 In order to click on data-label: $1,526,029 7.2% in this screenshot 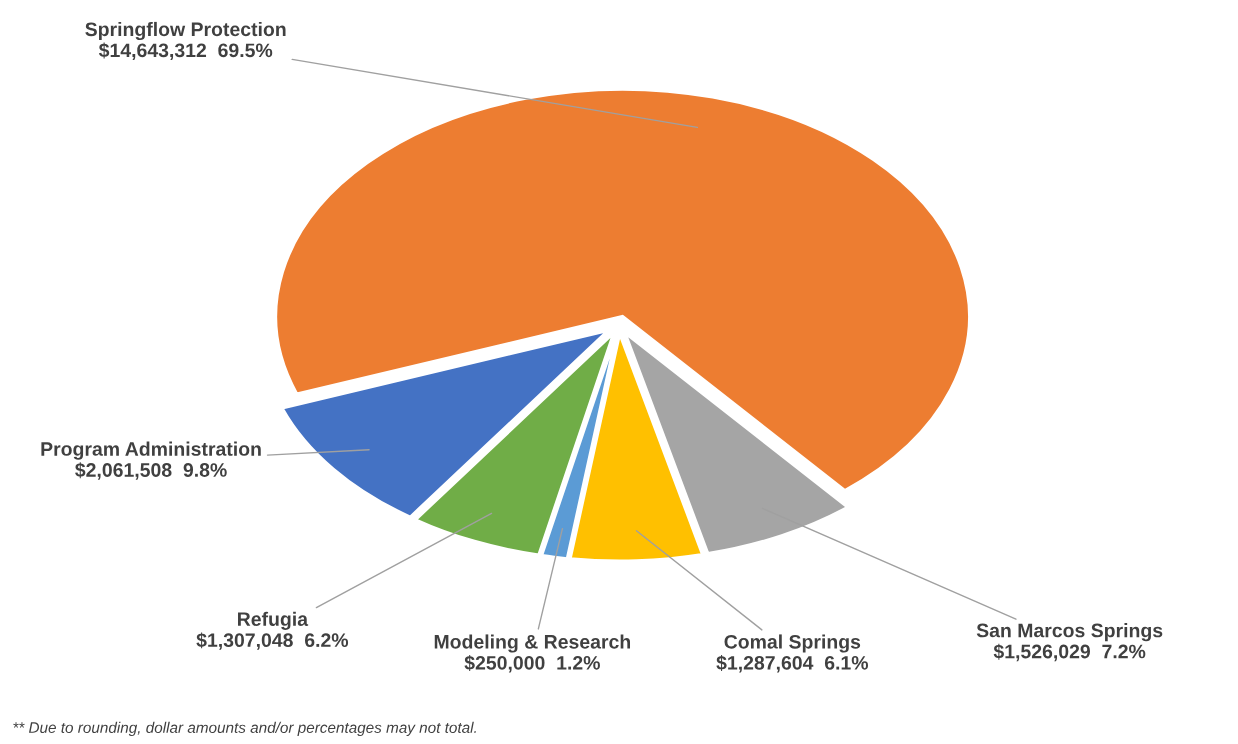, I will do `click(1069, 652)`.